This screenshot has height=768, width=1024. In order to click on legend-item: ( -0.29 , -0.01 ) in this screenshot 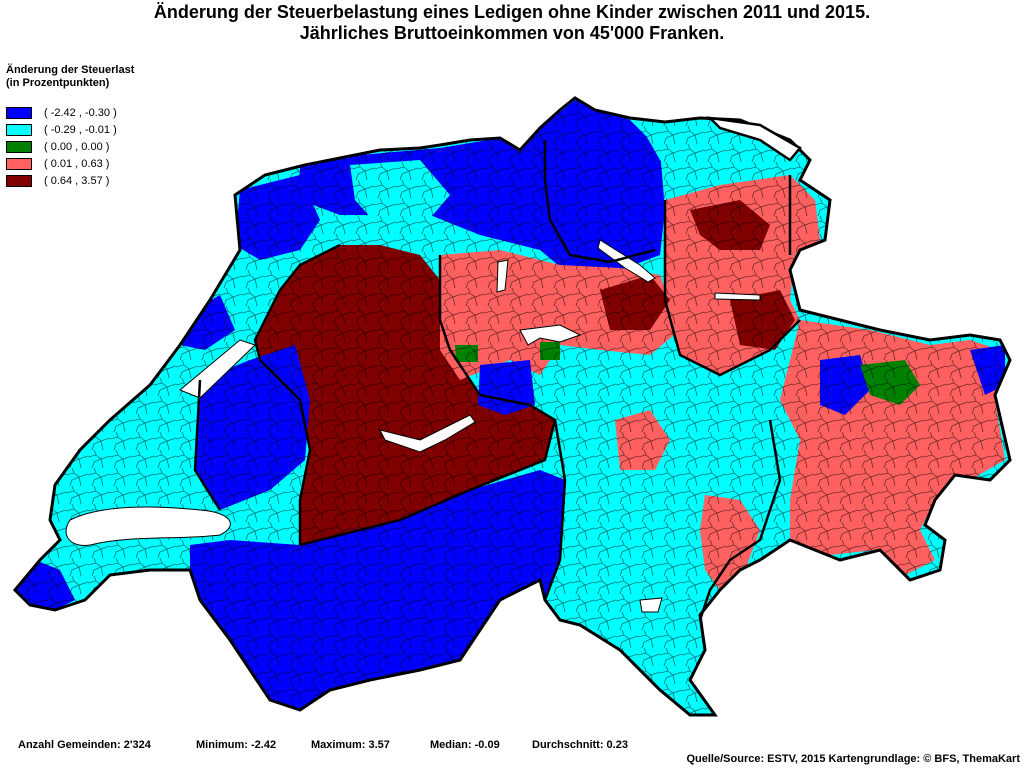, I will do `click(70, 129)`.